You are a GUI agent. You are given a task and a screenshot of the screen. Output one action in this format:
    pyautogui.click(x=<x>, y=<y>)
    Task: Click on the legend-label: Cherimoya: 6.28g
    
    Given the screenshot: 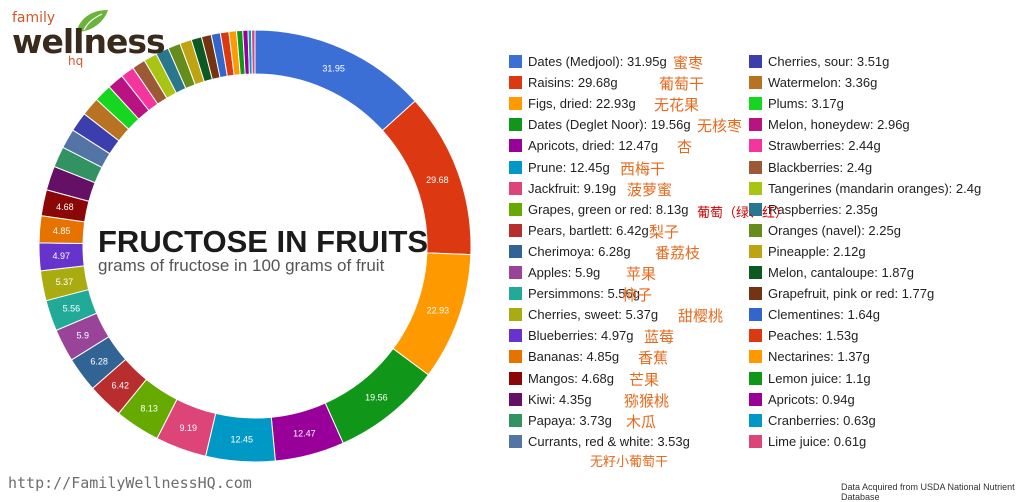 What is the action you would take?
    pyautogui.click(x=579, y=251)
    